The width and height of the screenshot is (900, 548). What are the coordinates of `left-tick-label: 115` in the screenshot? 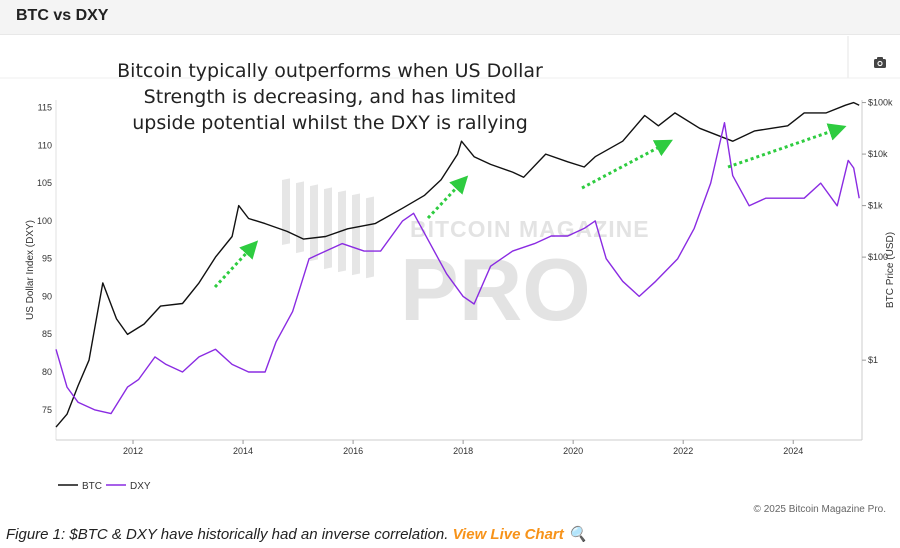 It's located at (45, 108).